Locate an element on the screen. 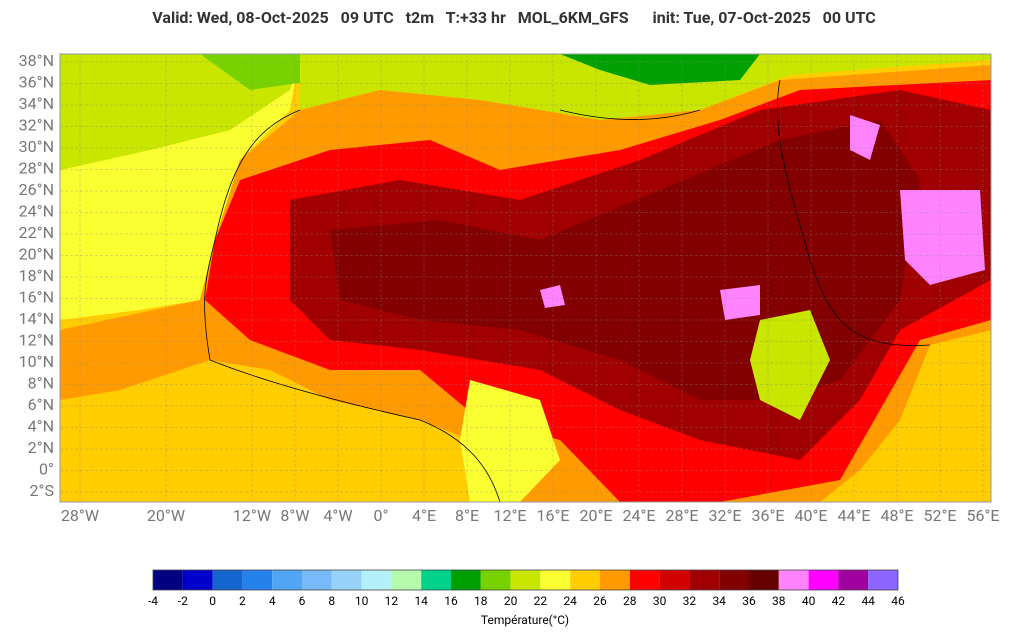  lon-label: 28°W is located at coordinates (80, 515).